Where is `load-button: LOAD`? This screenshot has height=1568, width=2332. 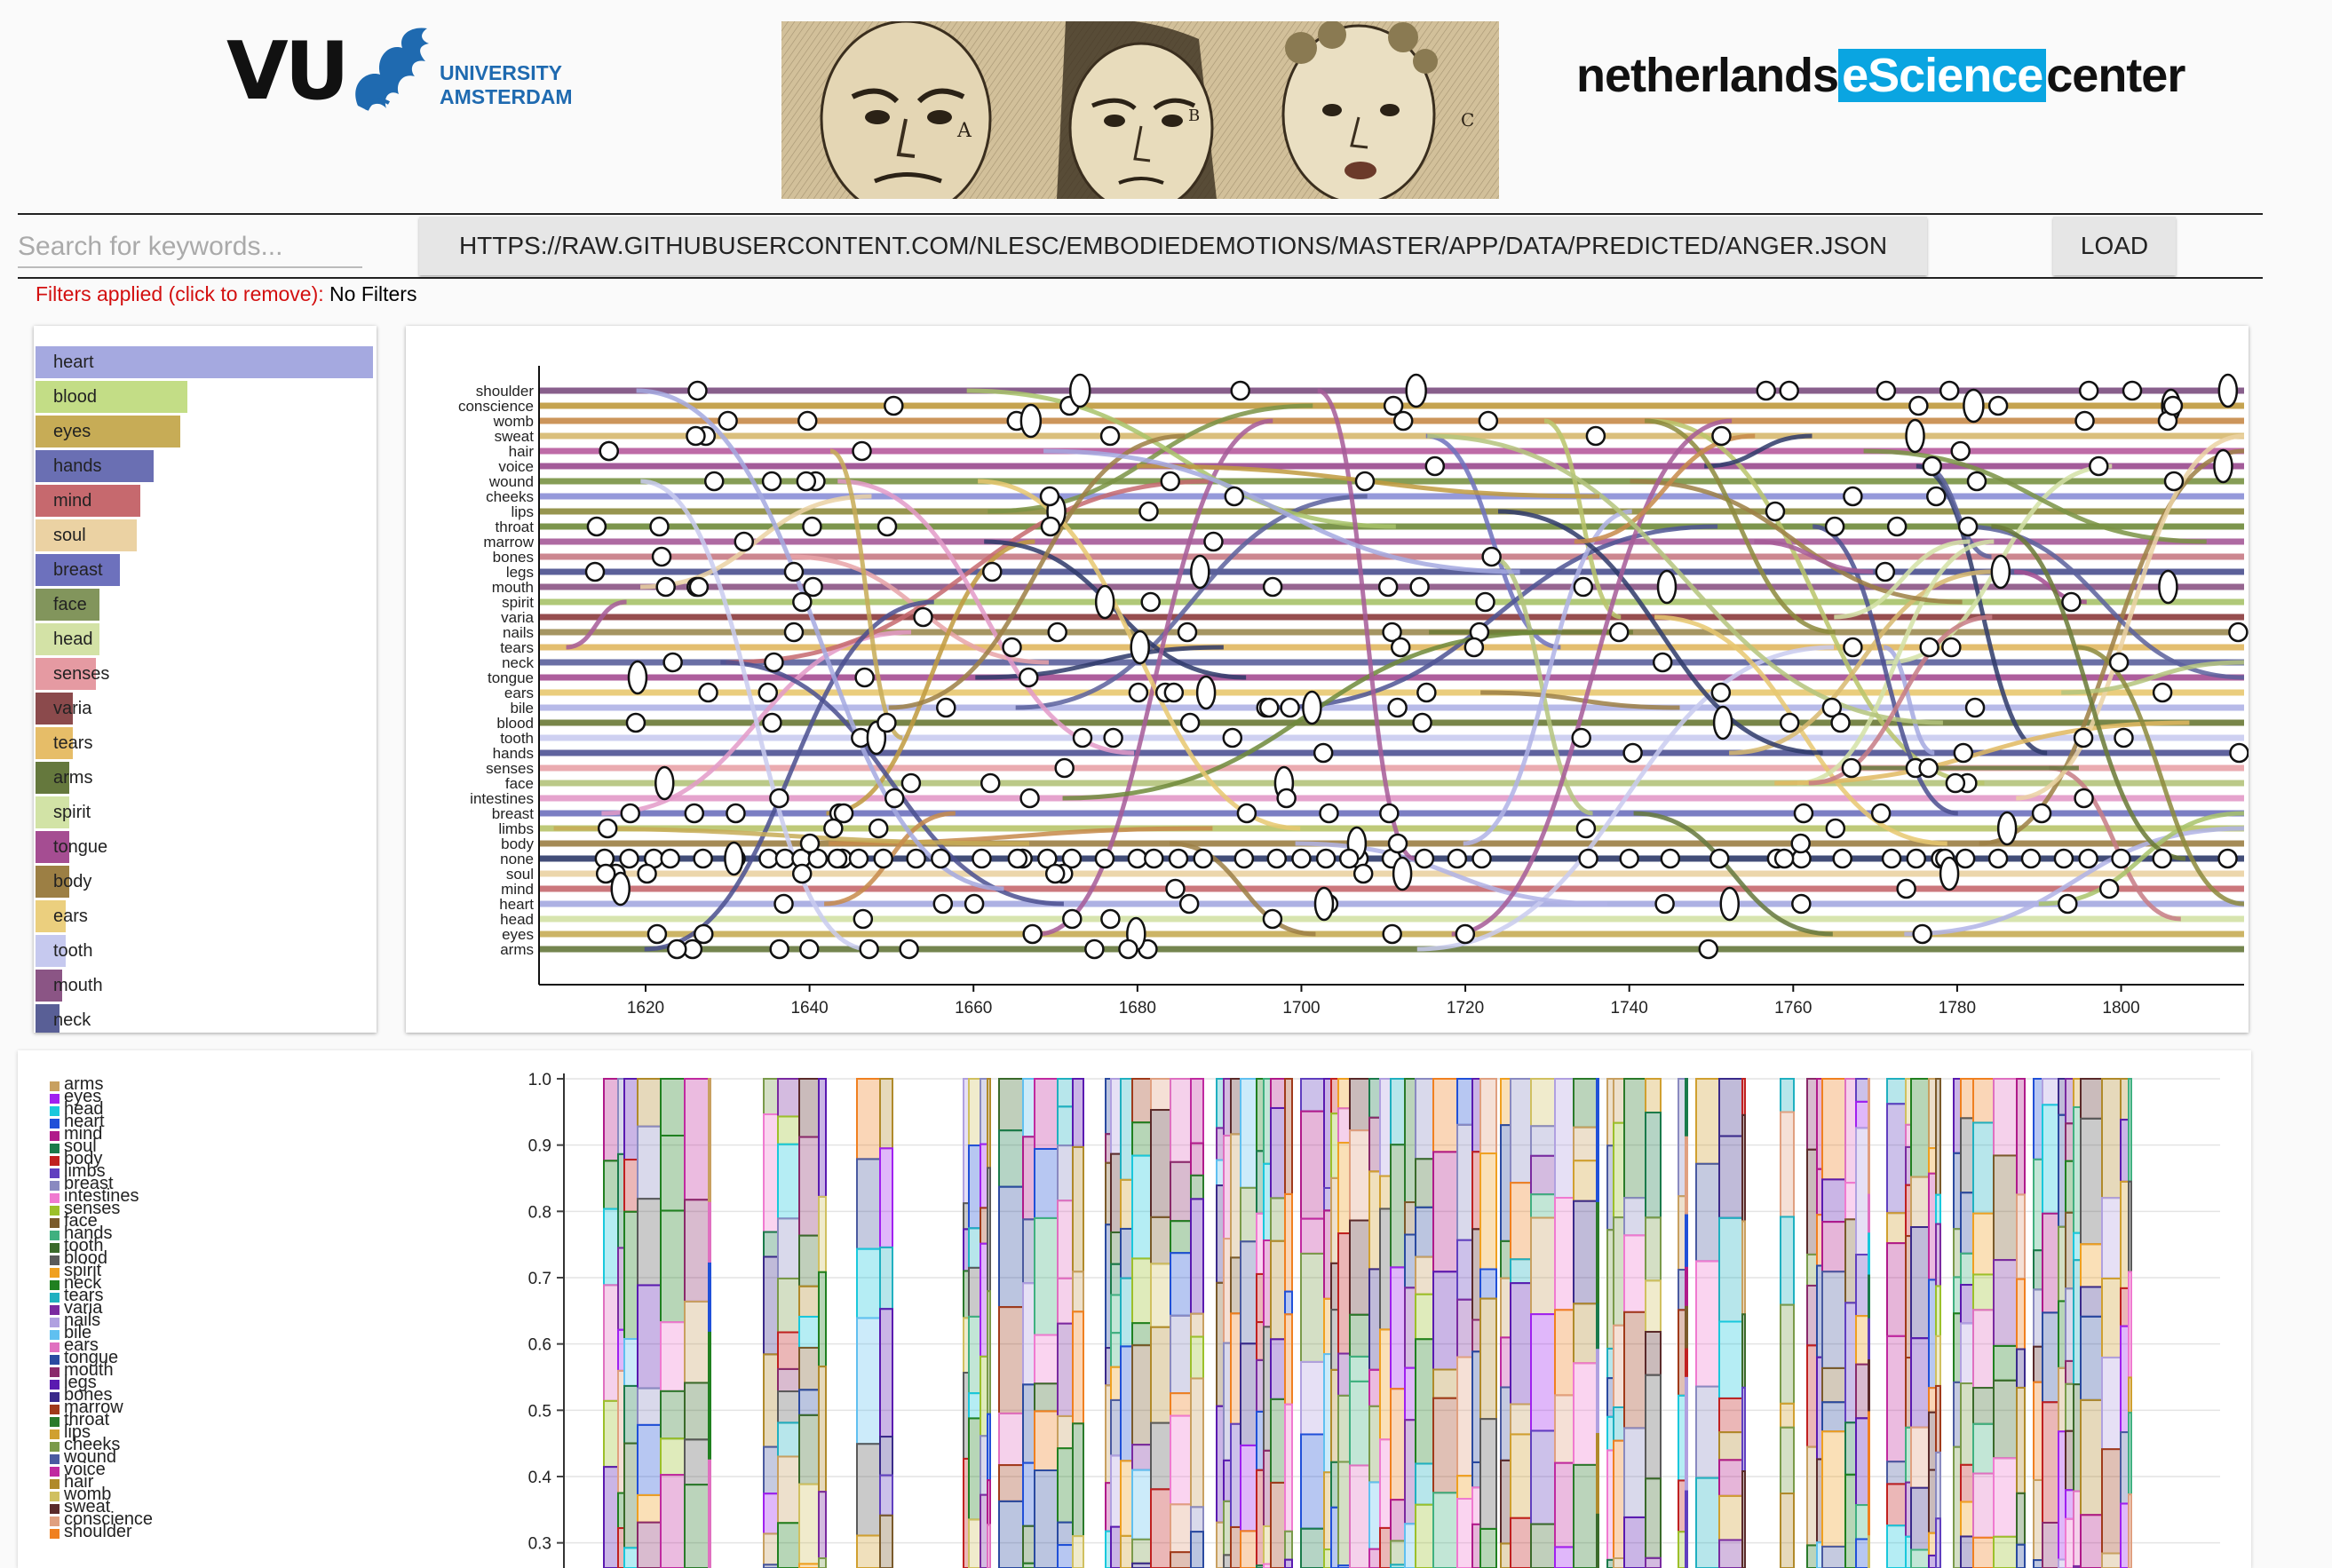
load-button: LOAD is located at coordinates (2114, 246).